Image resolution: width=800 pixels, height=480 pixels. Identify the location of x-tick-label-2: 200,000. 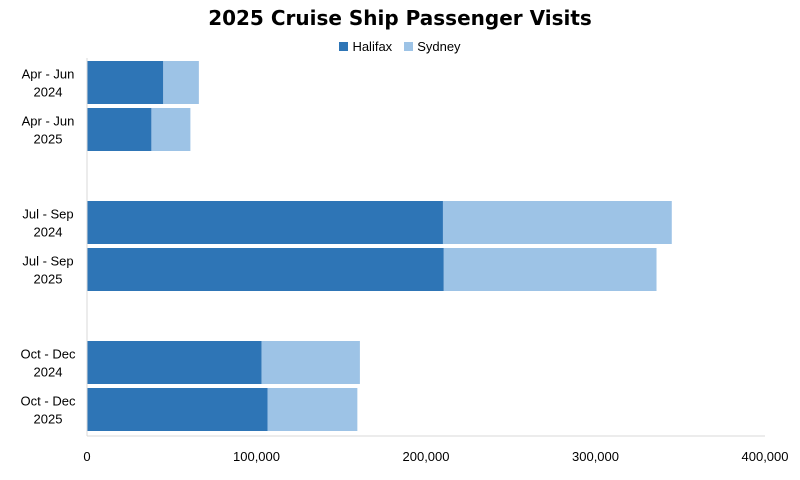
(426, 456).